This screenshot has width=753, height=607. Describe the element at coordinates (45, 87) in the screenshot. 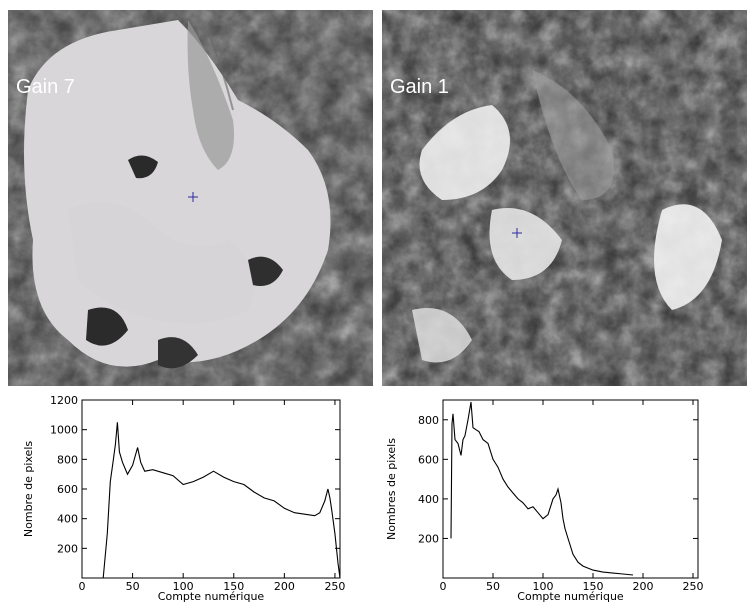

I see `panel-label: Gain 7` at that location.